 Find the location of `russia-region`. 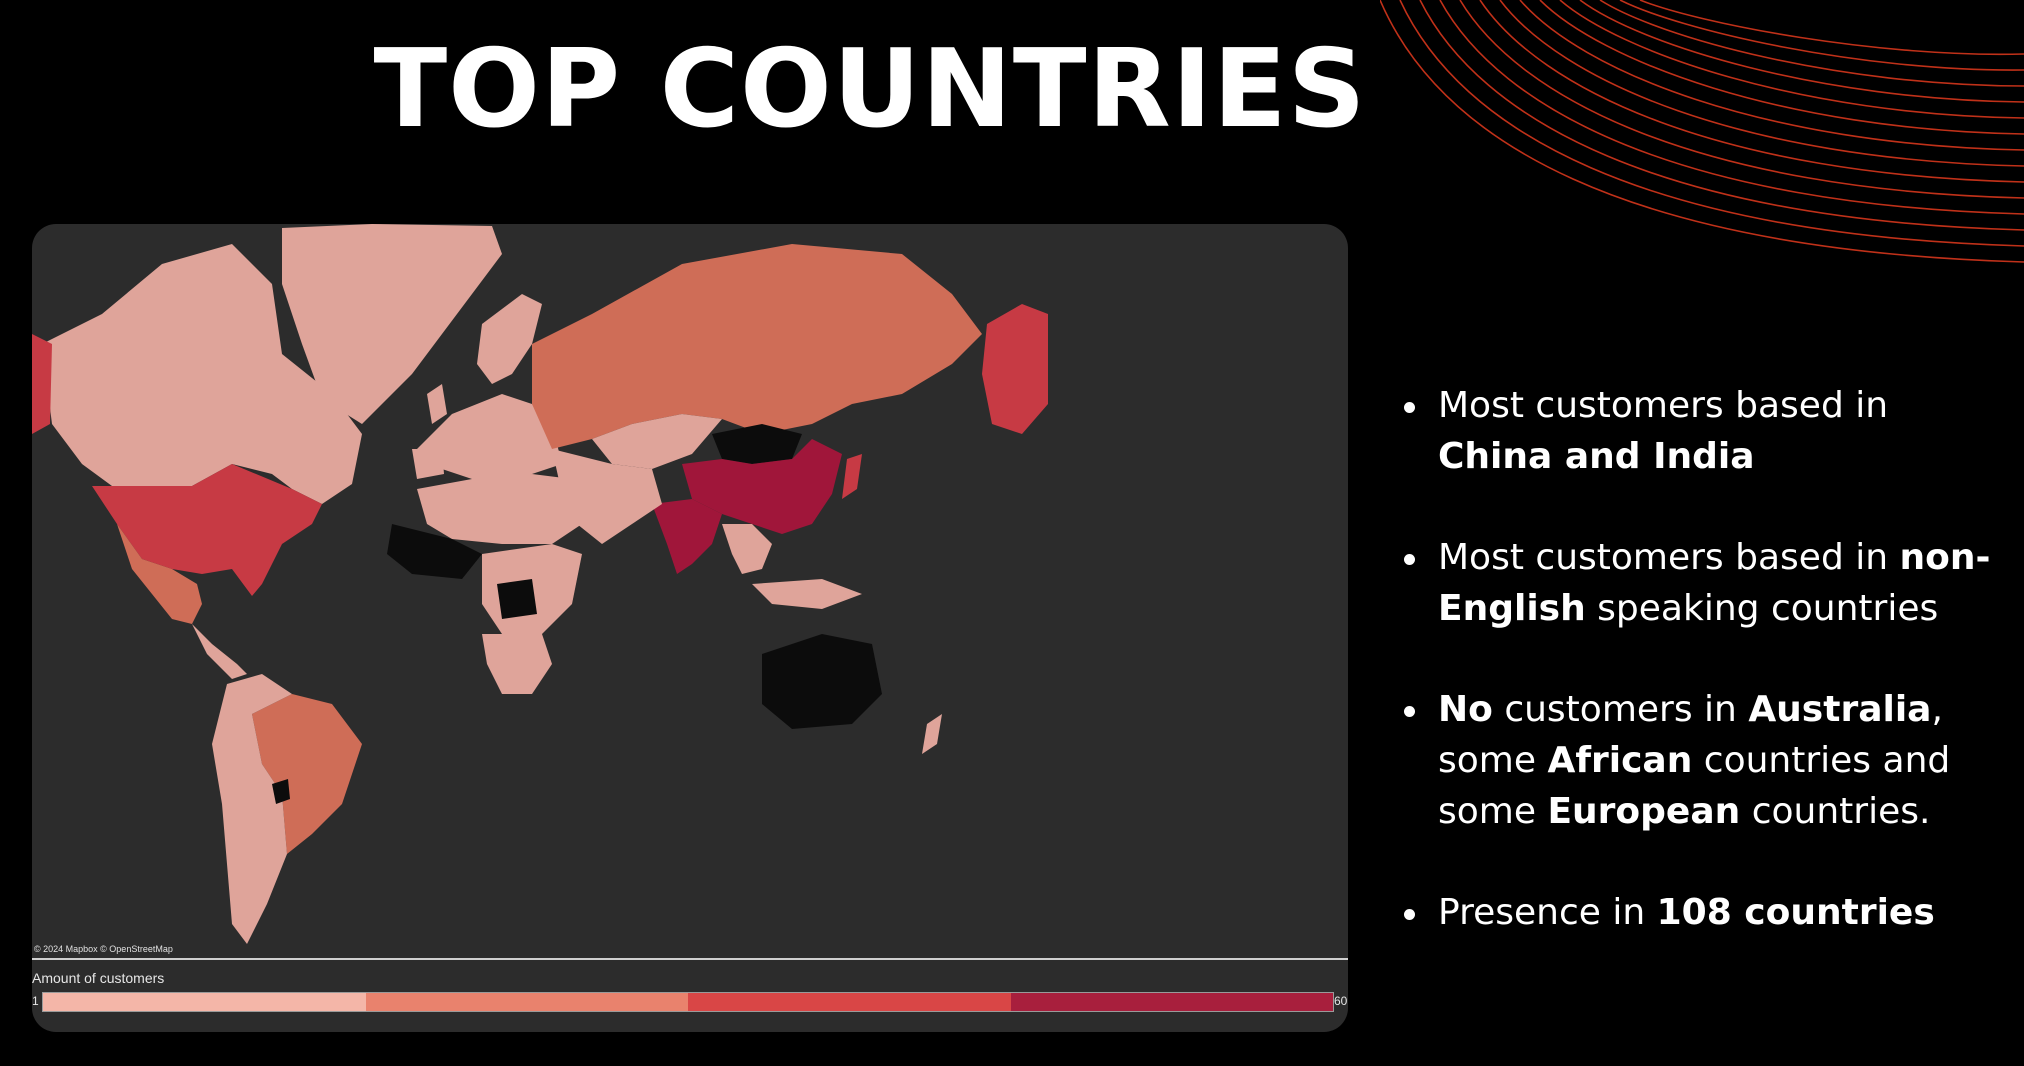

russia-region is located at coordinates (790, 356).